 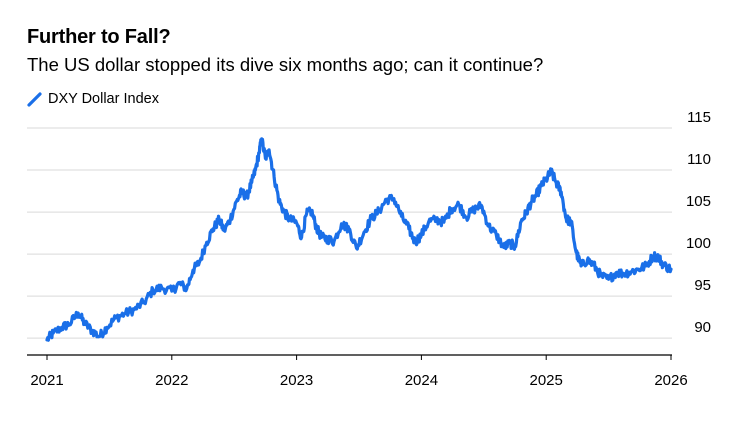 What do you see at coordinates (546, 380) in the screenshot?
I see `x-tick-label: 2025` at bounding box center [546, 380].